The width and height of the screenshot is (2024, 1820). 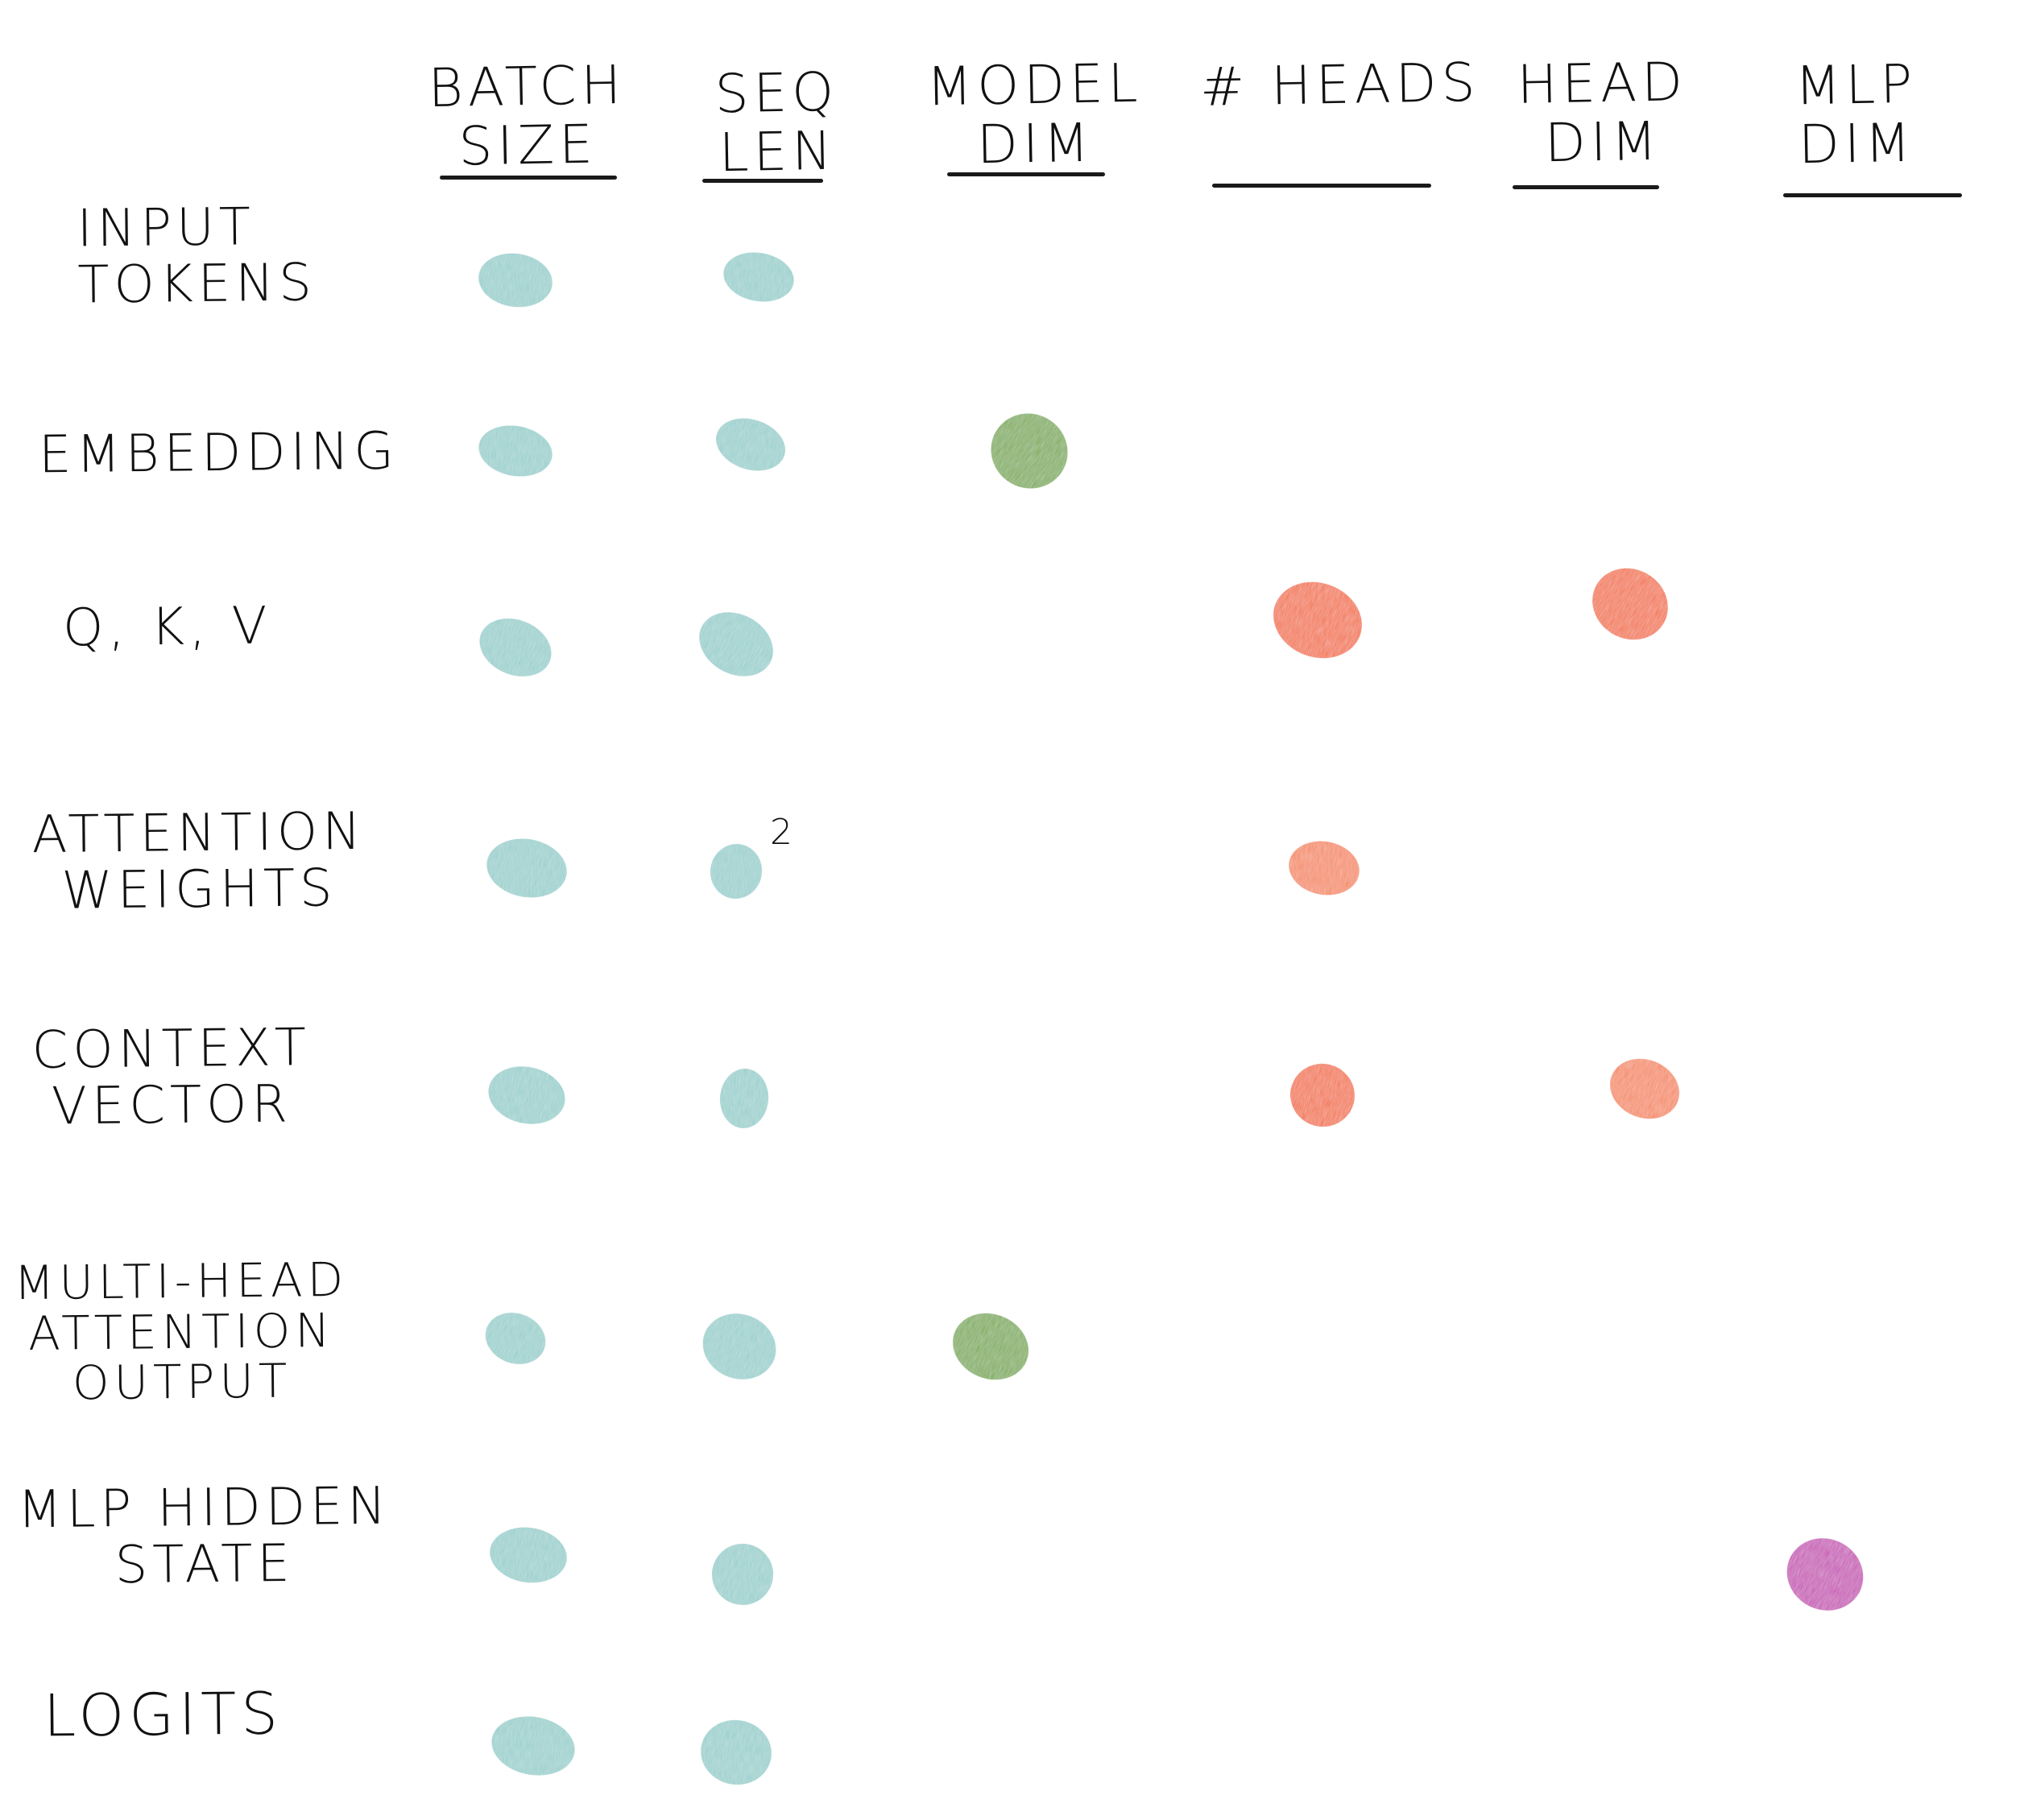 I want to click on dot-multi-head-attention-output-model, so click(x=991, y=1346).